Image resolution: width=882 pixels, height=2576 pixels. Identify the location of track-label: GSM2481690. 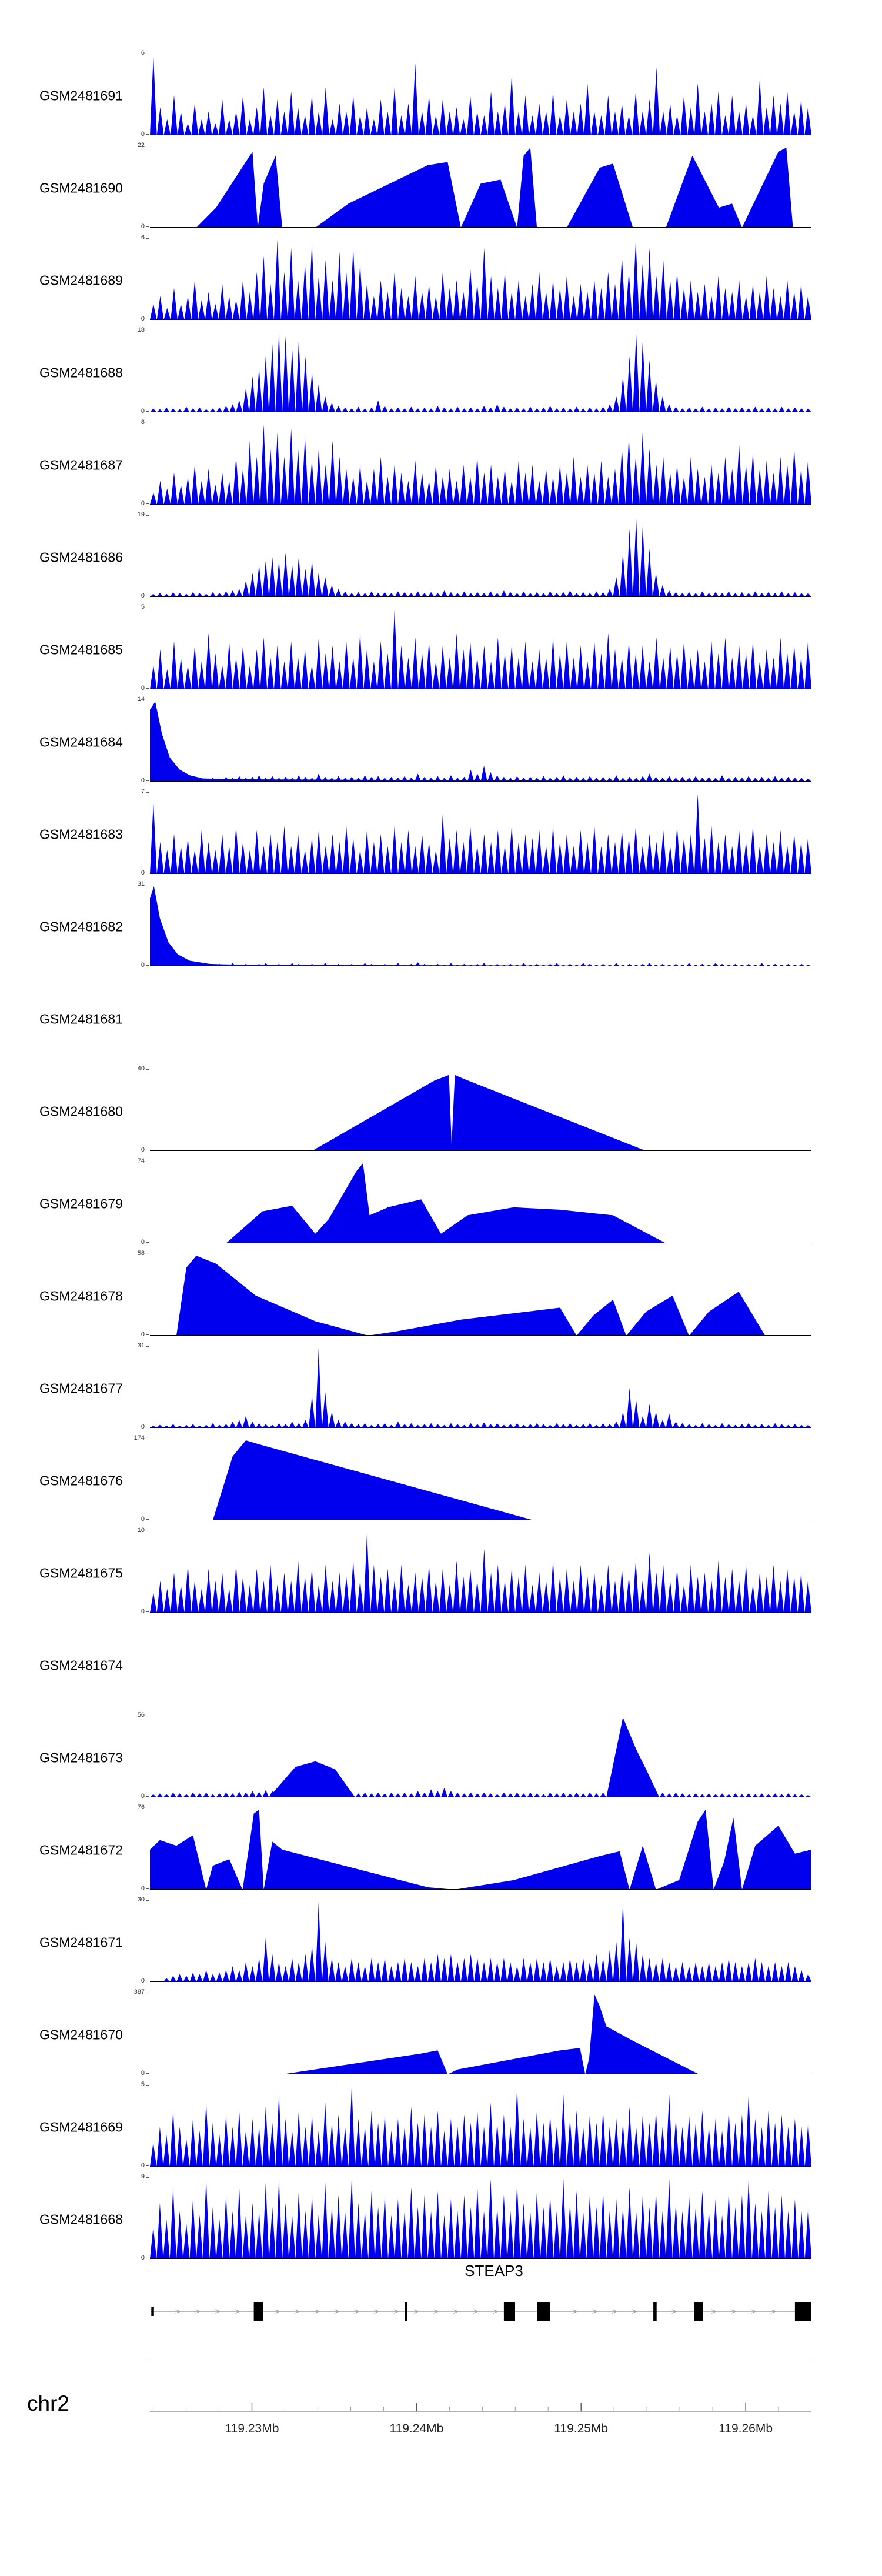
(81, 187).